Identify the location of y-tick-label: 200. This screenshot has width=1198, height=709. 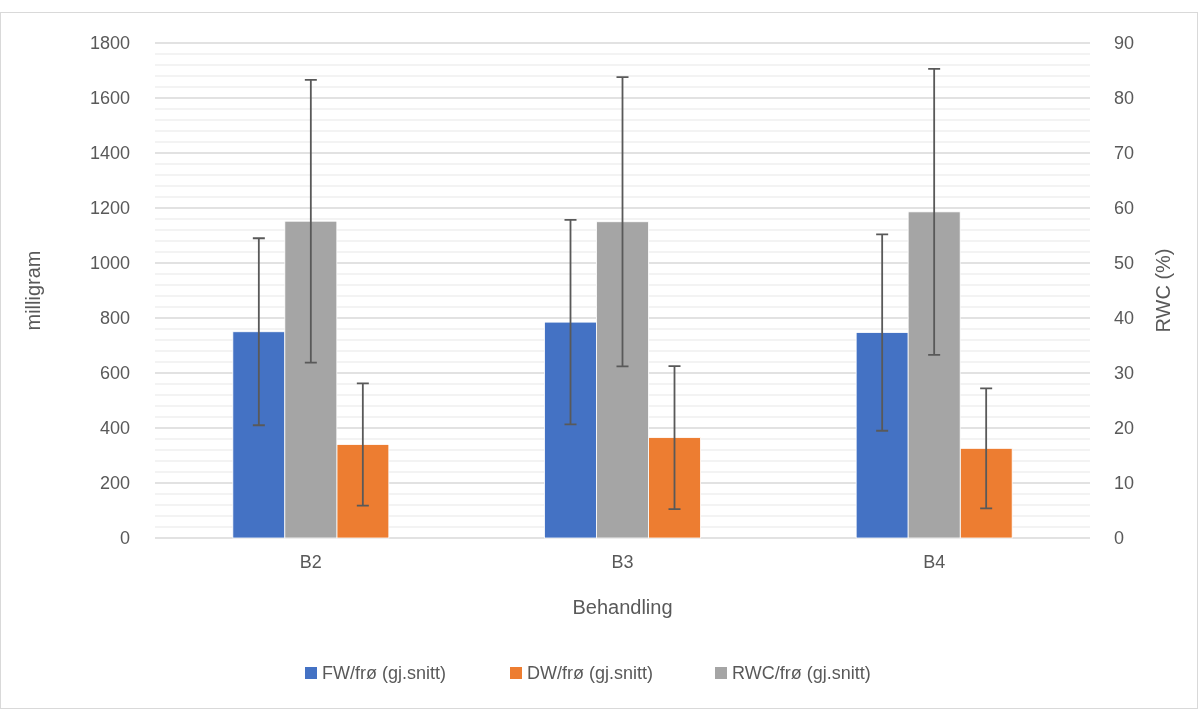
(114, 483).